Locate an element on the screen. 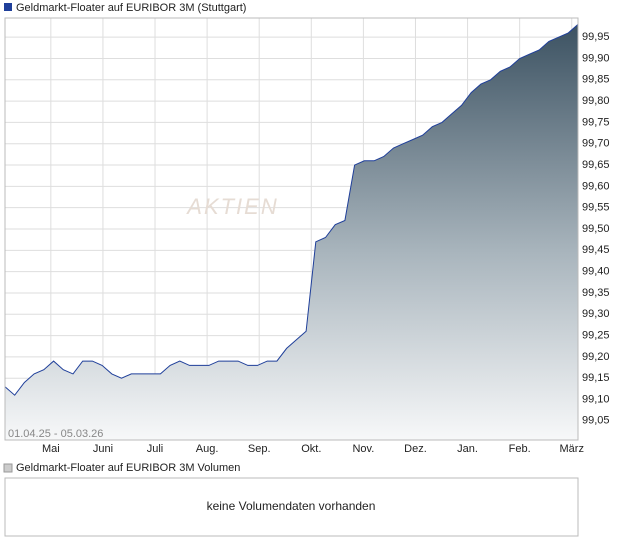  x-tick-label: Mai is located at coordinates (51, 449).